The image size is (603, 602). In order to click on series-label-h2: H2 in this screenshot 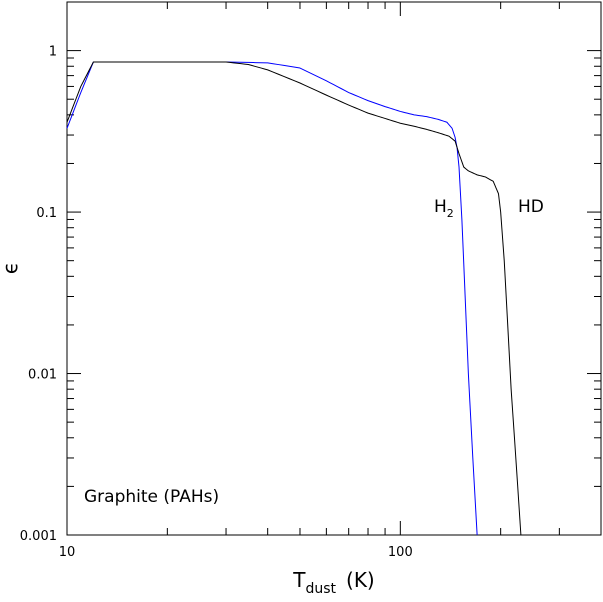, I will do `click(444, 208)`.